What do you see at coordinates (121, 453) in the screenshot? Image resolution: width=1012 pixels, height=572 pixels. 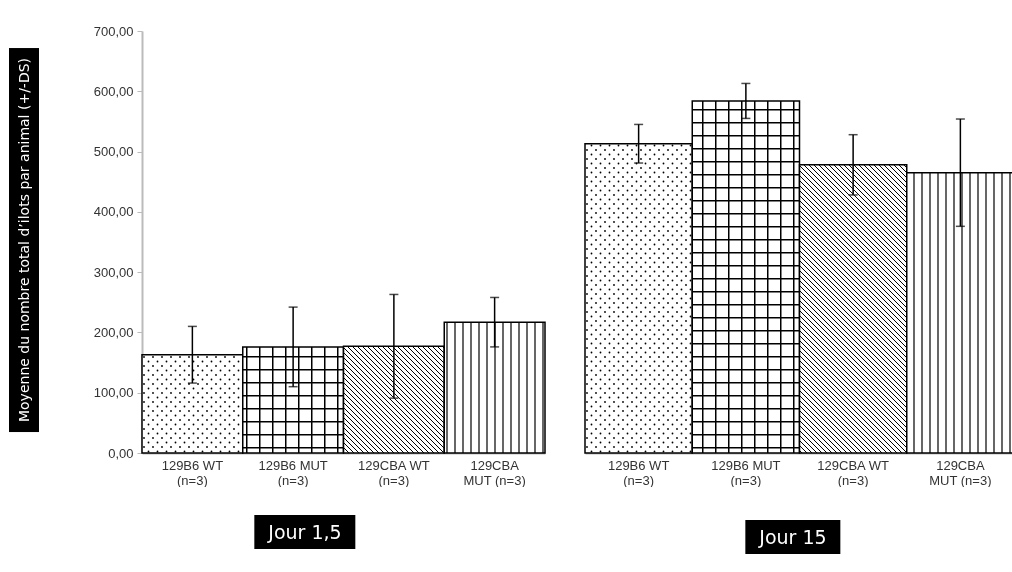 I see `y-tick-label: 0,00` at bounding box center [121, 453].